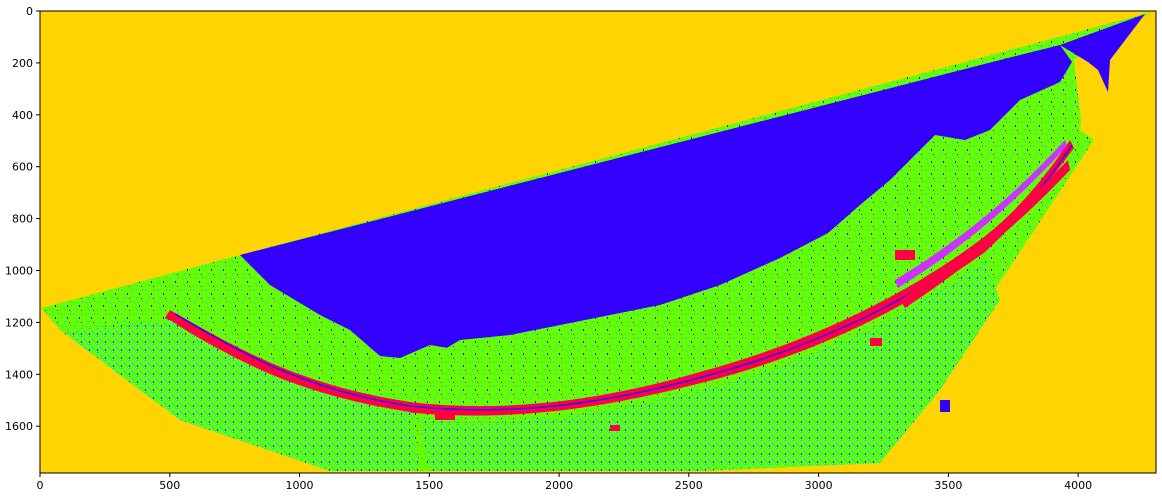  What do you see at coordinates (19, 271) in the screenshot?
I see `y-tick-label: 1000` at bounding box center [19, 271].